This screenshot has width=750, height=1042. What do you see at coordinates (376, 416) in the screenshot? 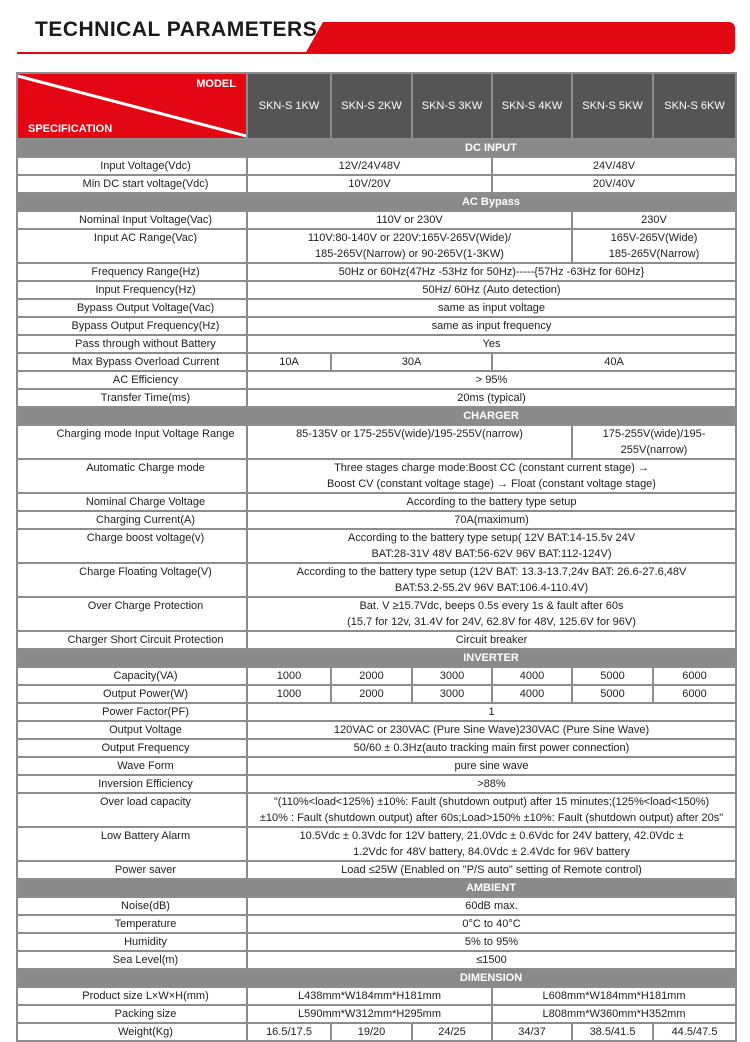
I see `section-header: CHARGER` at bounding box center [376, 416].